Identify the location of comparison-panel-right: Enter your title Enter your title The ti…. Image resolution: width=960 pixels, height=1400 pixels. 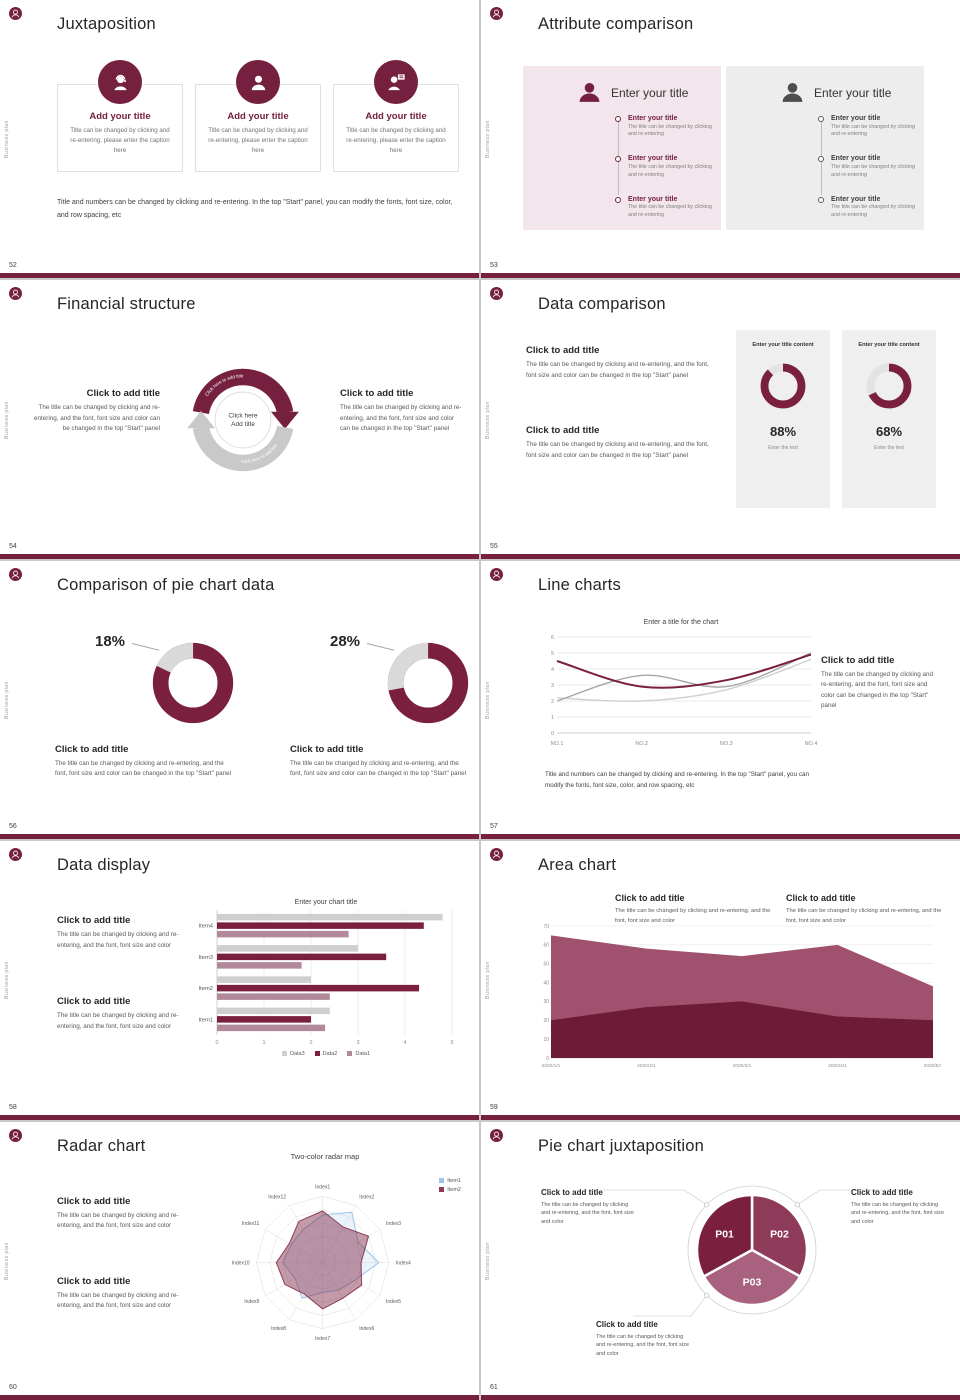
(825, 148).